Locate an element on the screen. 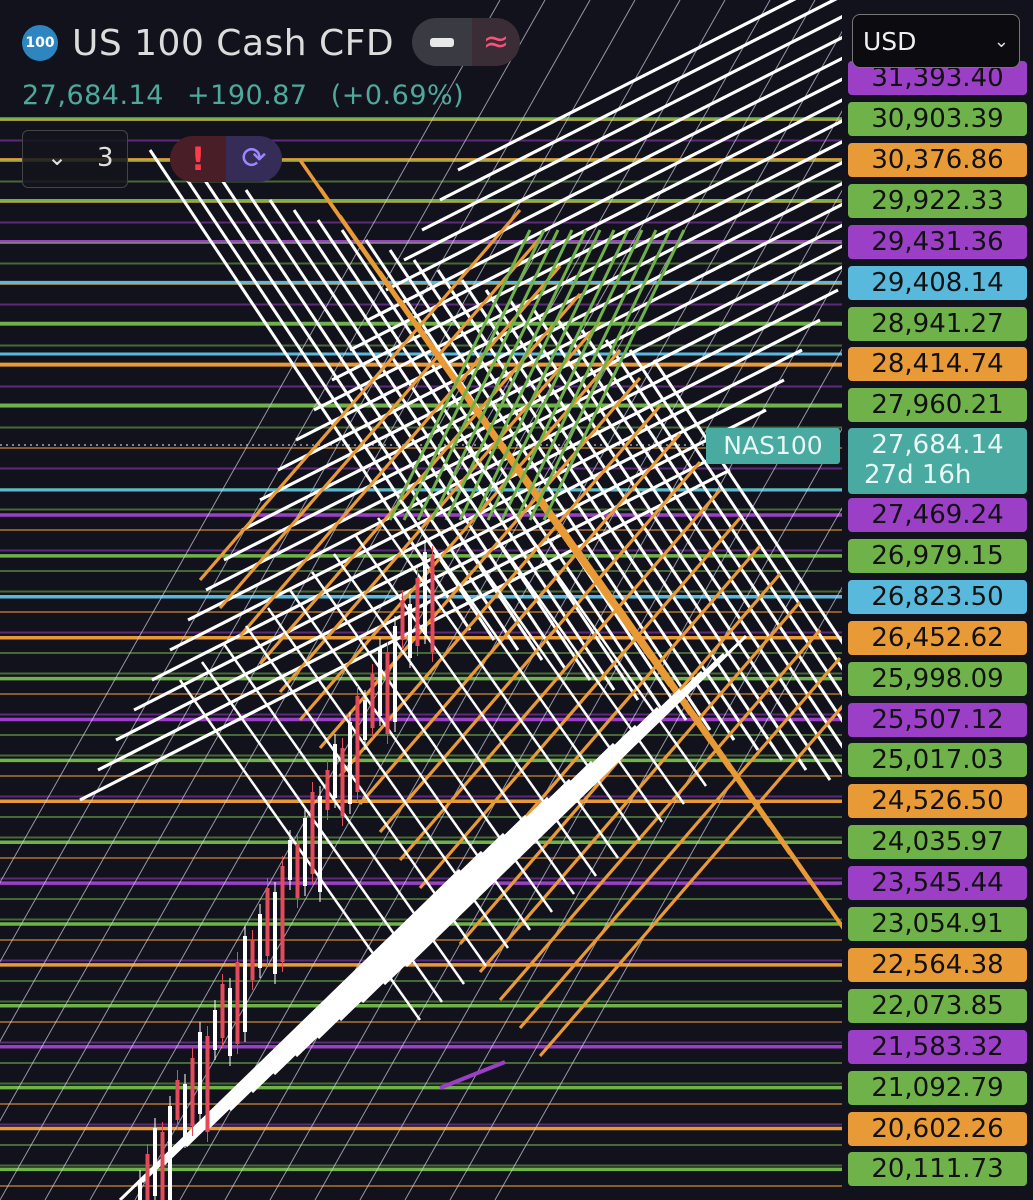 Image resolution: width=1033 pixels, height=1200 pixels. currency-select: USD ⌄ is located at coordinates (936, 41).